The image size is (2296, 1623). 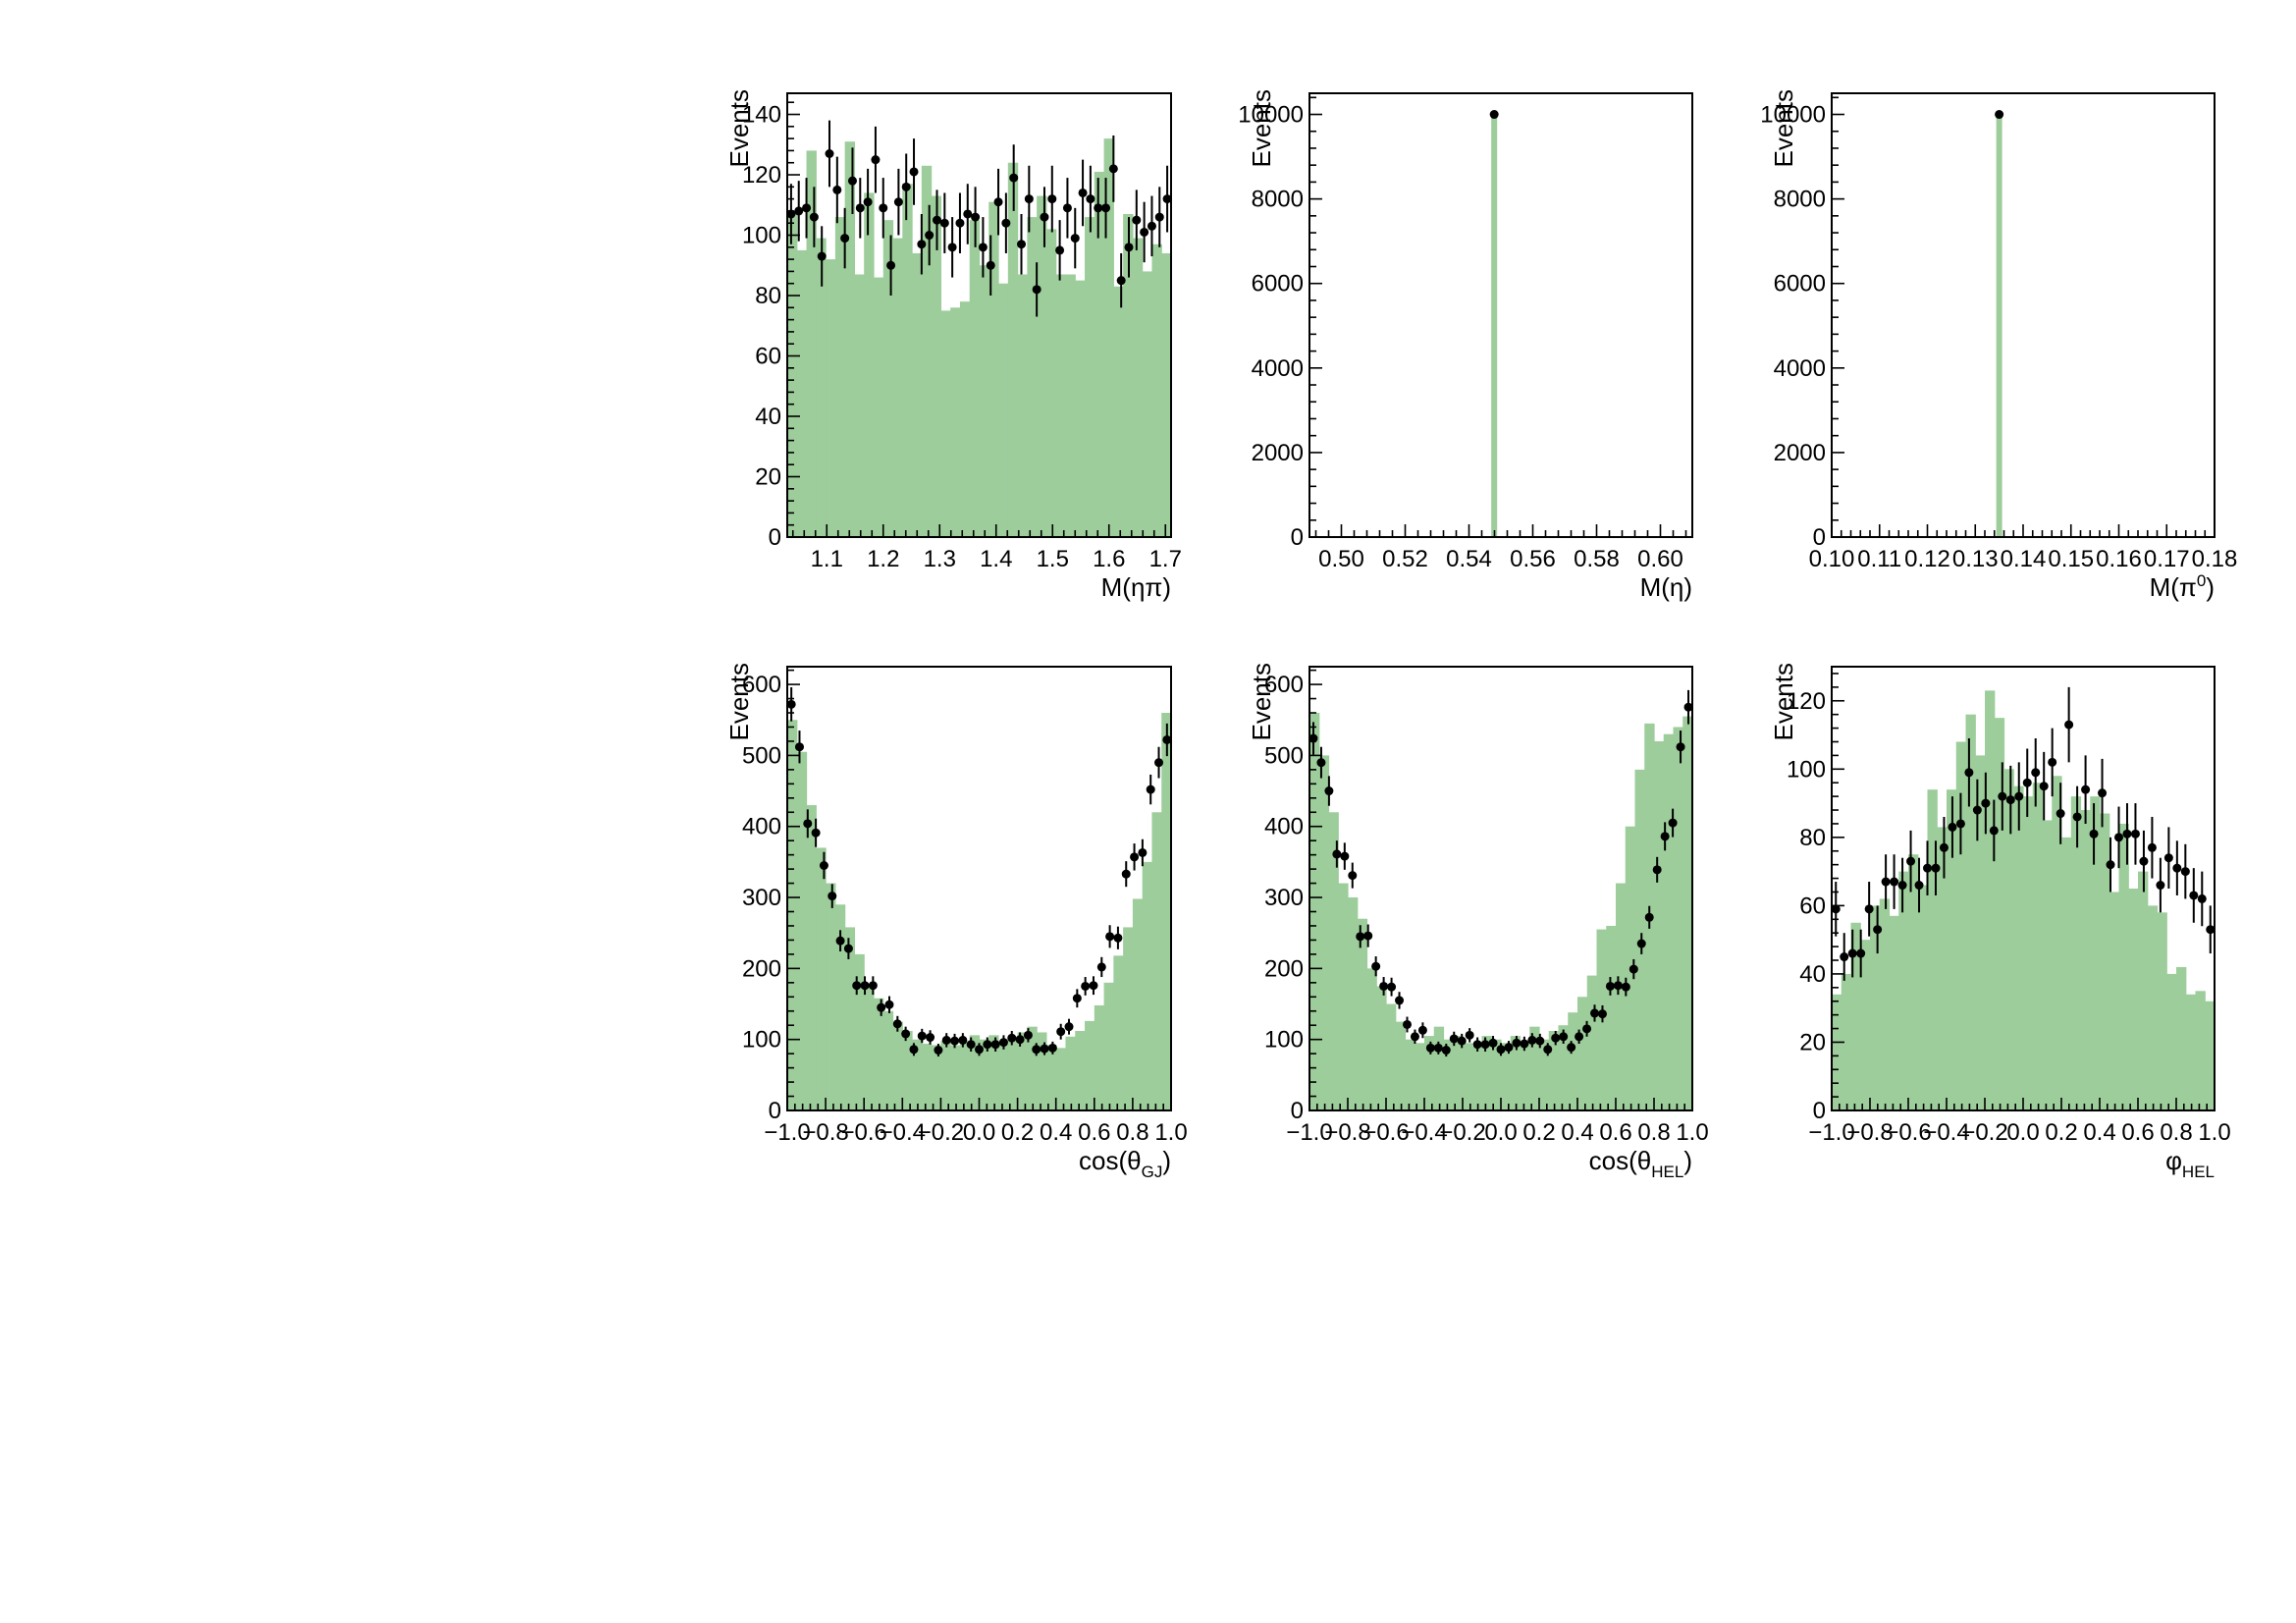 What do you see at coordinates (1094, 1132) in the screenshot?
I see `x-tick-label: 0.6` at bounding box center [1094, 1132].